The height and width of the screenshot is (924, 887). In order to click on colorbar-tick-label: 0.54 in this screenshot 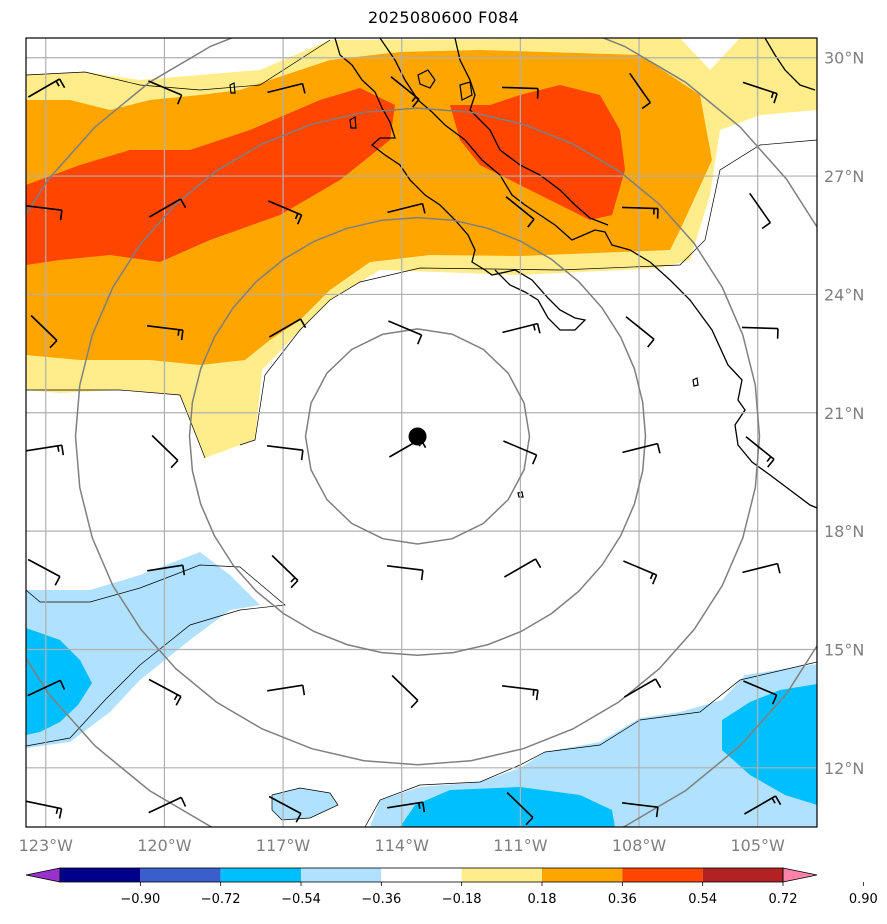, I will do `click(702, 899)`.